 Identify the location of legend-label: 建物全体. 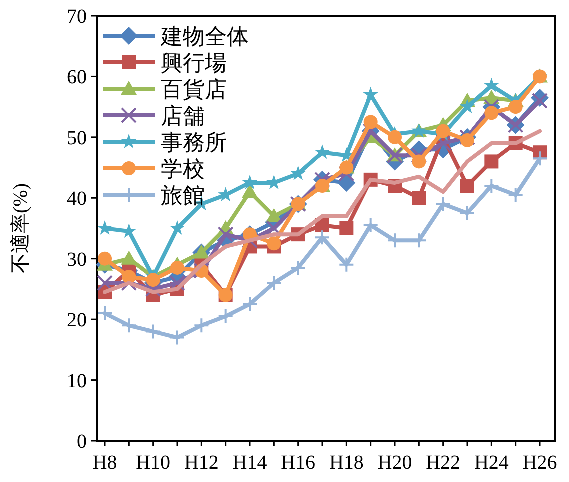
(204, 36).